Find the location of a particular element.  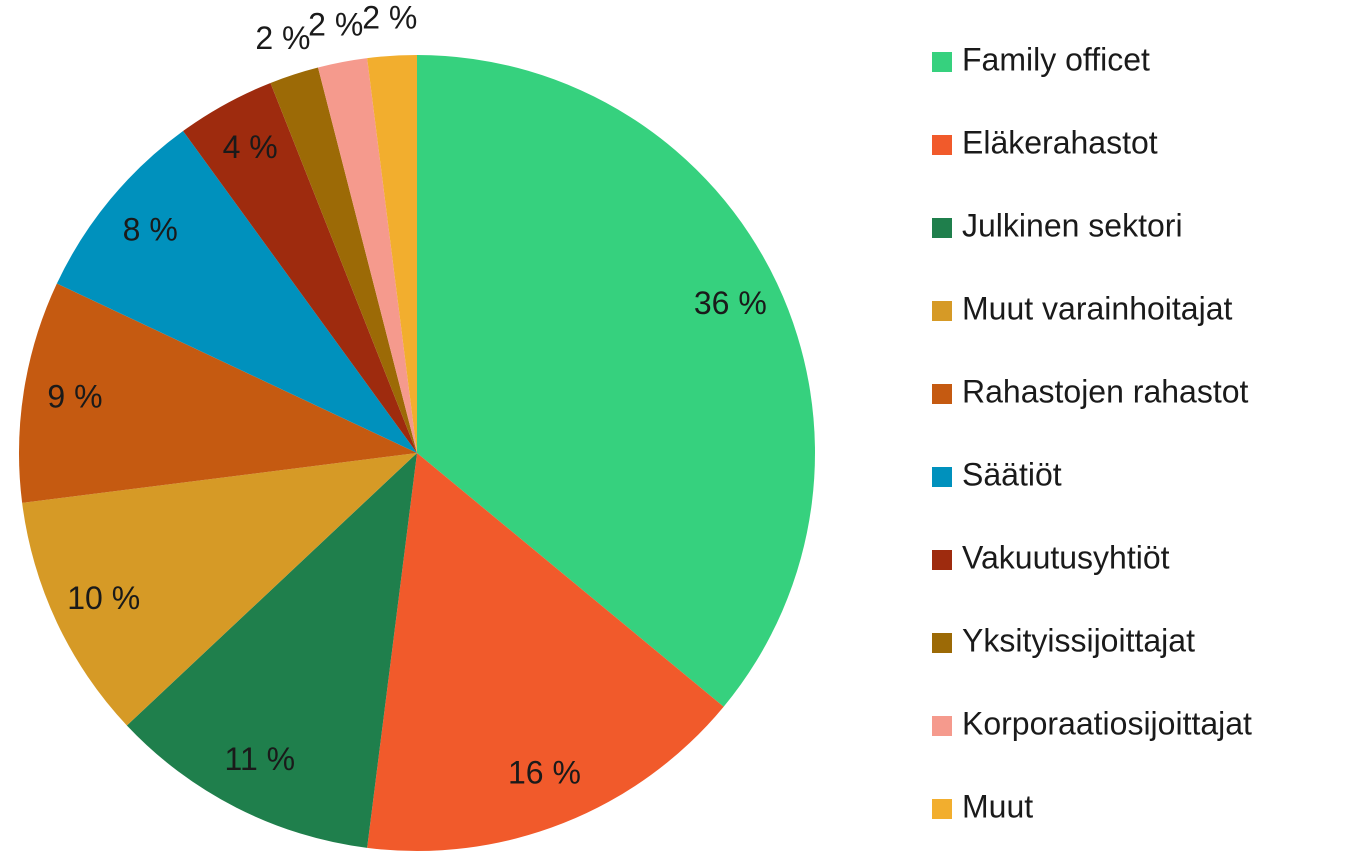

data-label: 10 % is located at coordinates (103, 598).